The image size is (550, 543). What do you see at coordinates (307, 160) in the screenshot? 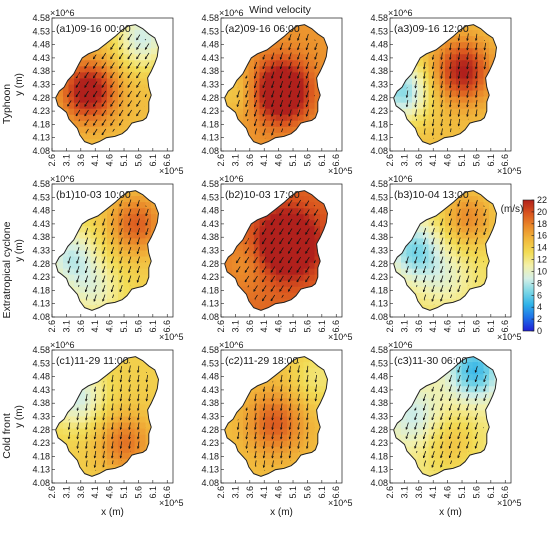
I see `x-tick-label: 5.6` at bounding box center [307, 160].